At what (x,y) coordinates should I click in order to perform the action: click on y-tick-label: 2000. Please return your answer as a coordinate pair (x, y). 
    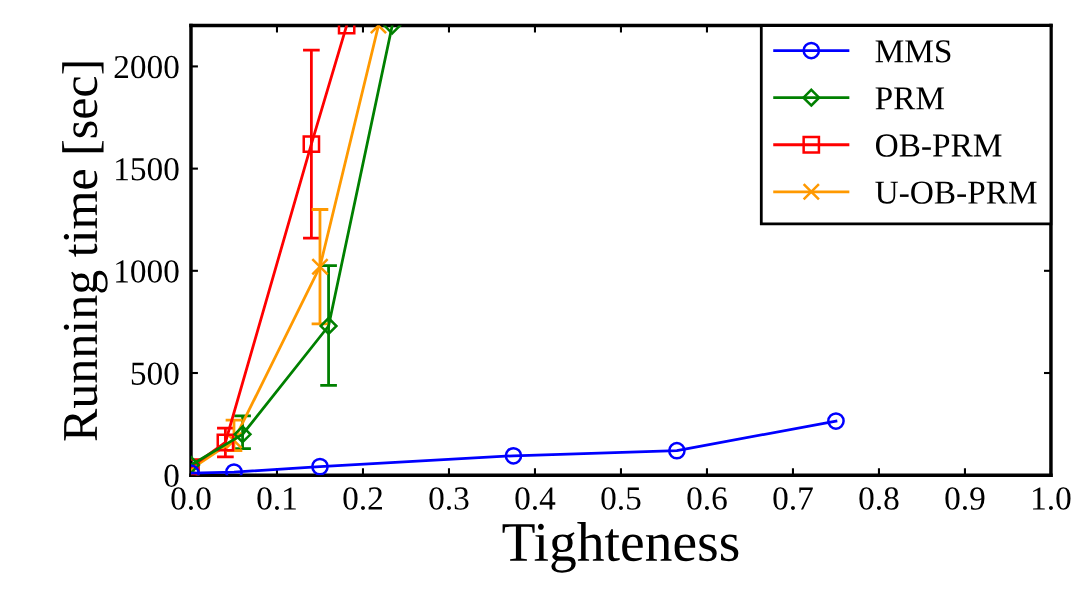
    Looking at the image, I should click on (146, 67).